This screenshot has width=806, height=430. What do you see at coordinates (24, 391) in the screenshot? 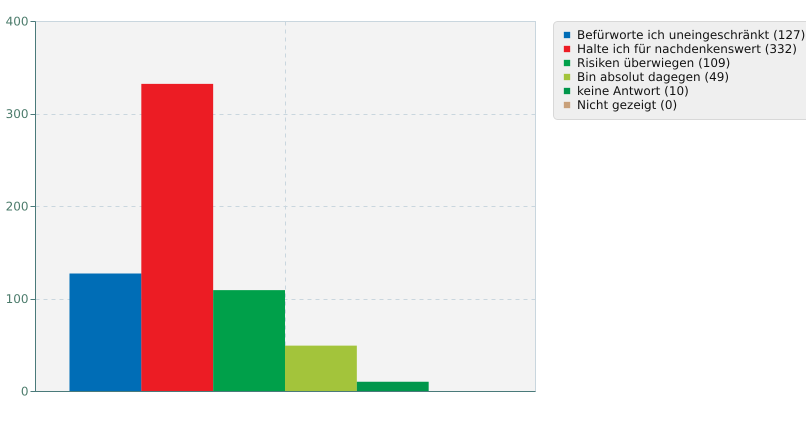
I see `y-tick-label: 0` at bounding box center [24, 391].